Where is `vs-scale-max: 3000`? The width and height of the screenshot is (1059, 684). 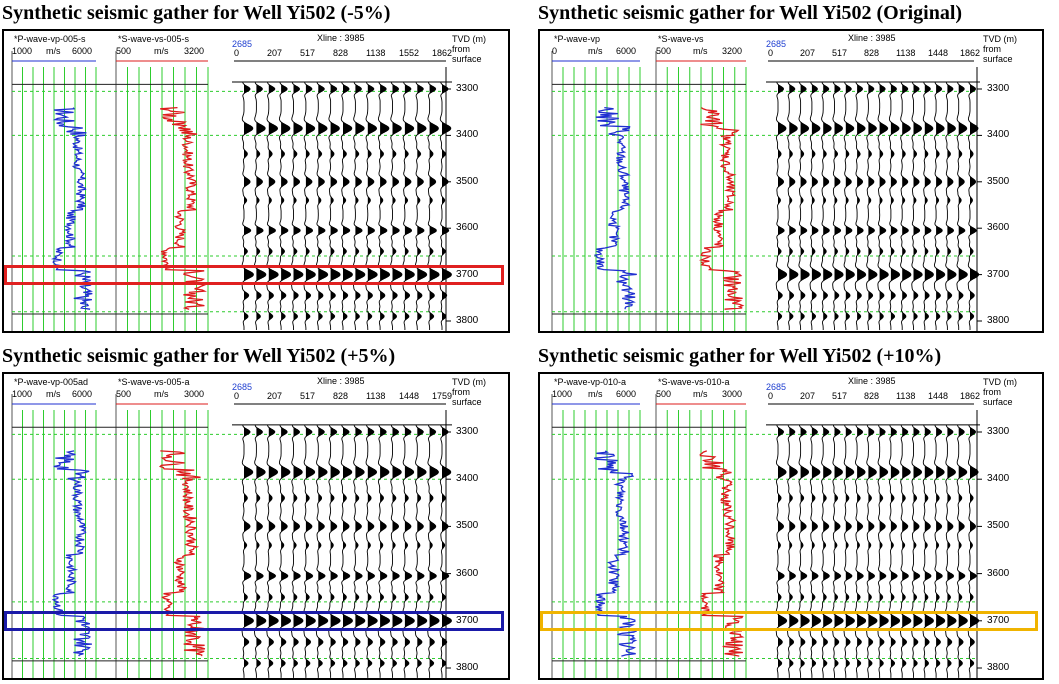 vs-scale-max: 3000 is located at coordinates (194, 394).